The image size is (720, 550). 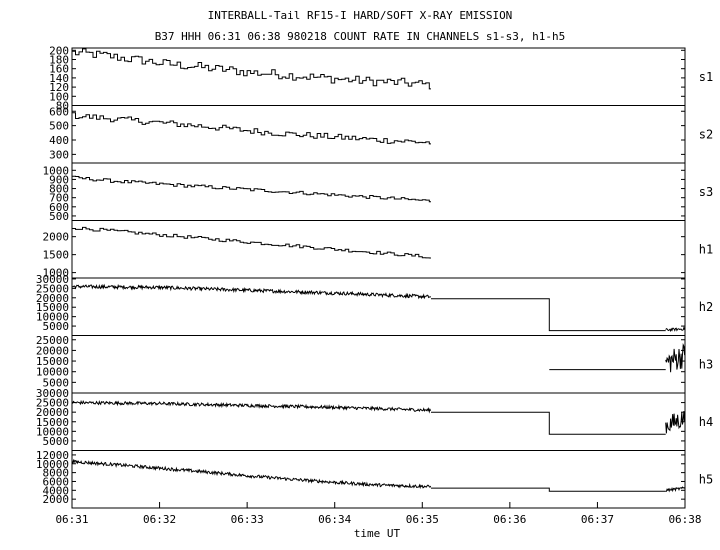 I want to click on x-tick-label: 06:35, so click(x=422, y=519).